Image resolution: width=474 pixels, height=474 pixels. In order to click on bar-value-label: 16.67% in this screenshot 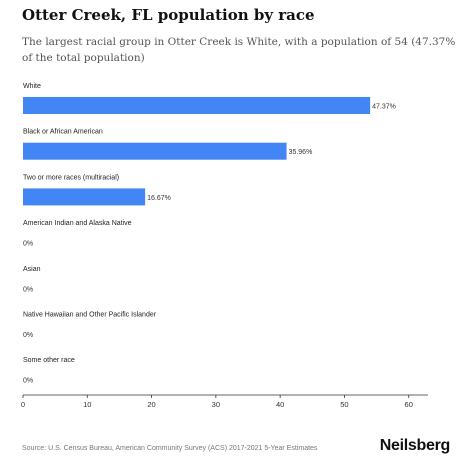, I will do `click(159, 198)`.